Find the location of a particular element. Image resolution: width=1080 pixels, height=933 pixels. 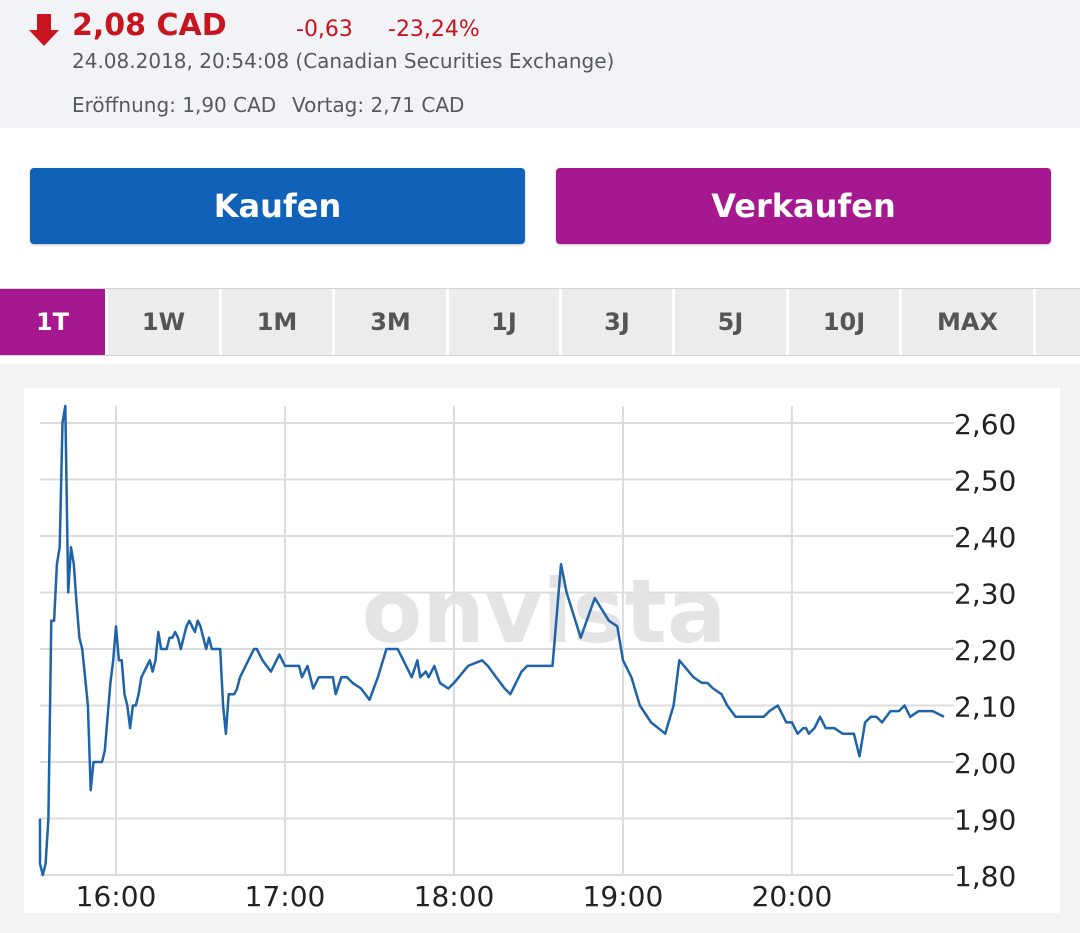

sell-button: Verkaufen is located at coordinates (803, 206).